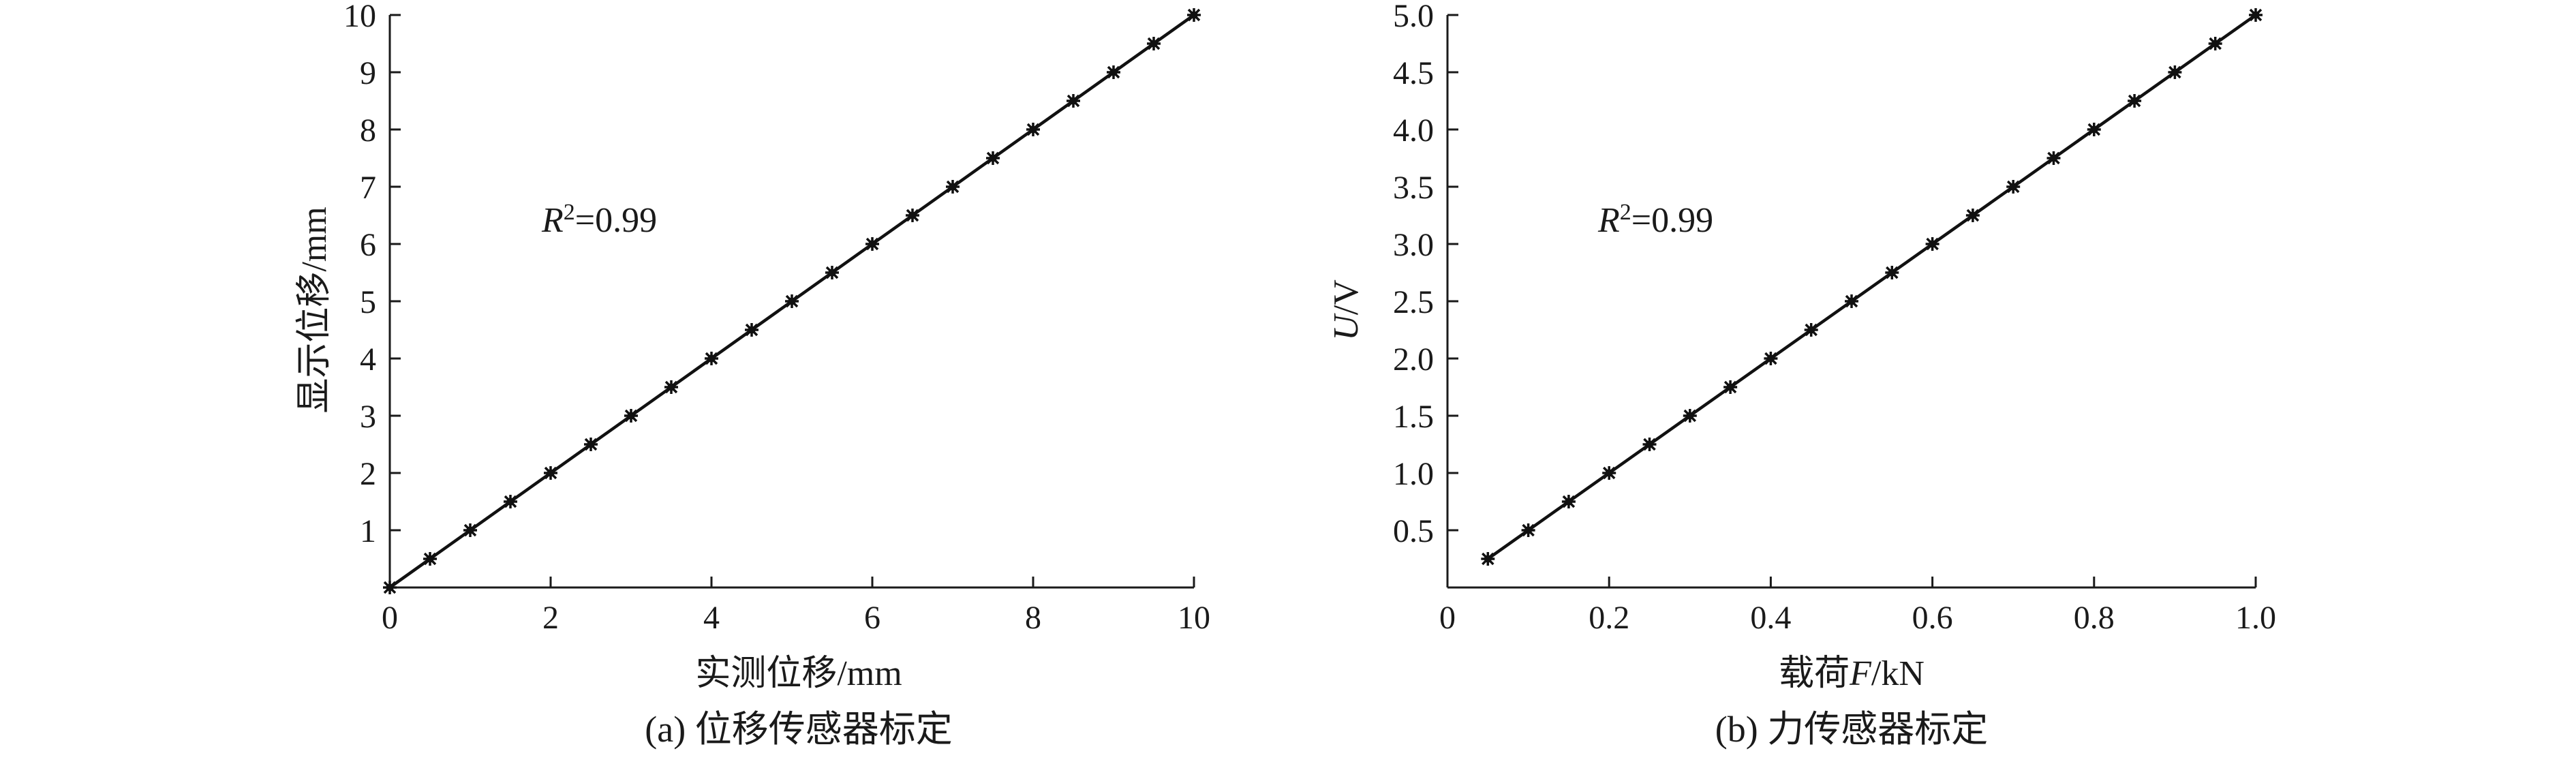 The width and height of the screenshot is (2576, 764). Describe the element at coordinates (368, 474) in the screenshot. I see `panel-a-y-tick-label: 2` at that location.